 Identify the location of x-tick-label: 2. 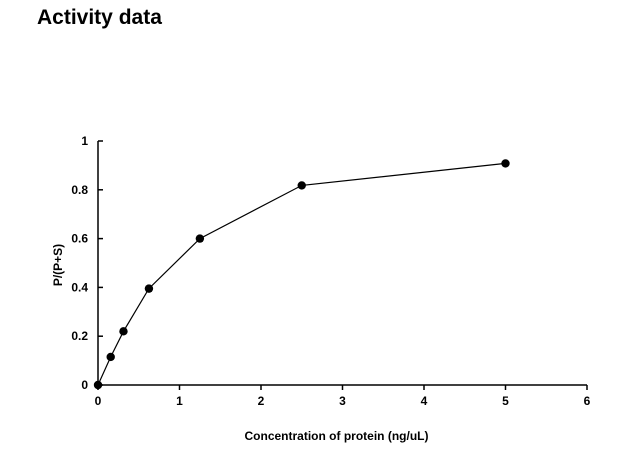
(261, 401).